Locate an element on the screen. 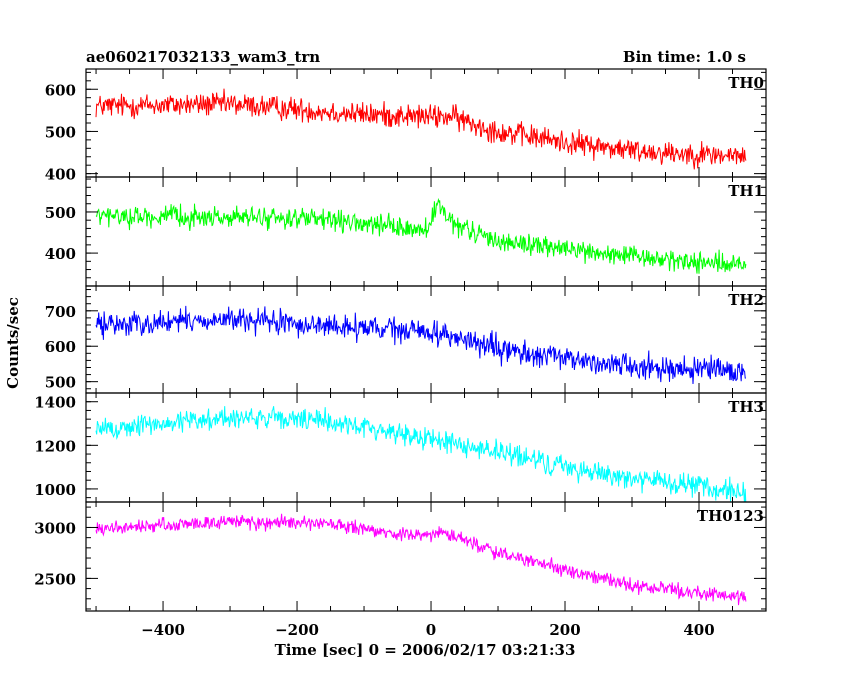 The width and height of the screenshot is (850, 680). panel-th0123: 2500 3000 TH0123 is located at coordinates (400, 556).